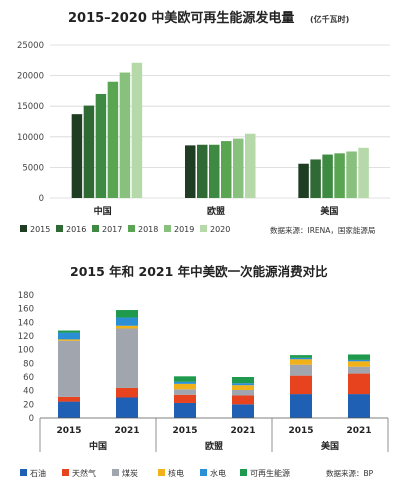  What do you see at coordinates (26, 296) in the screenshot?
I see `chart2-y-tick: 180` at bounding box center [26, 296].